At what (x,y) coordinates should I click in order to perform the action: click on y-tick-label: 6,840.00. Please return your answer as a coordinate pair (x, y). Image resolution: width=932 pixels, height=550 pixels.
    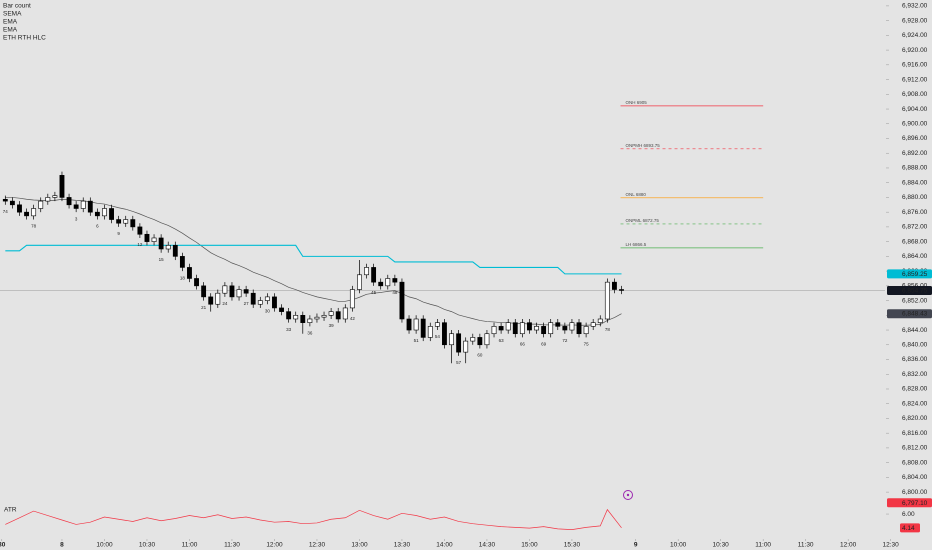
    Looking at the image, I should click on (915, 344).